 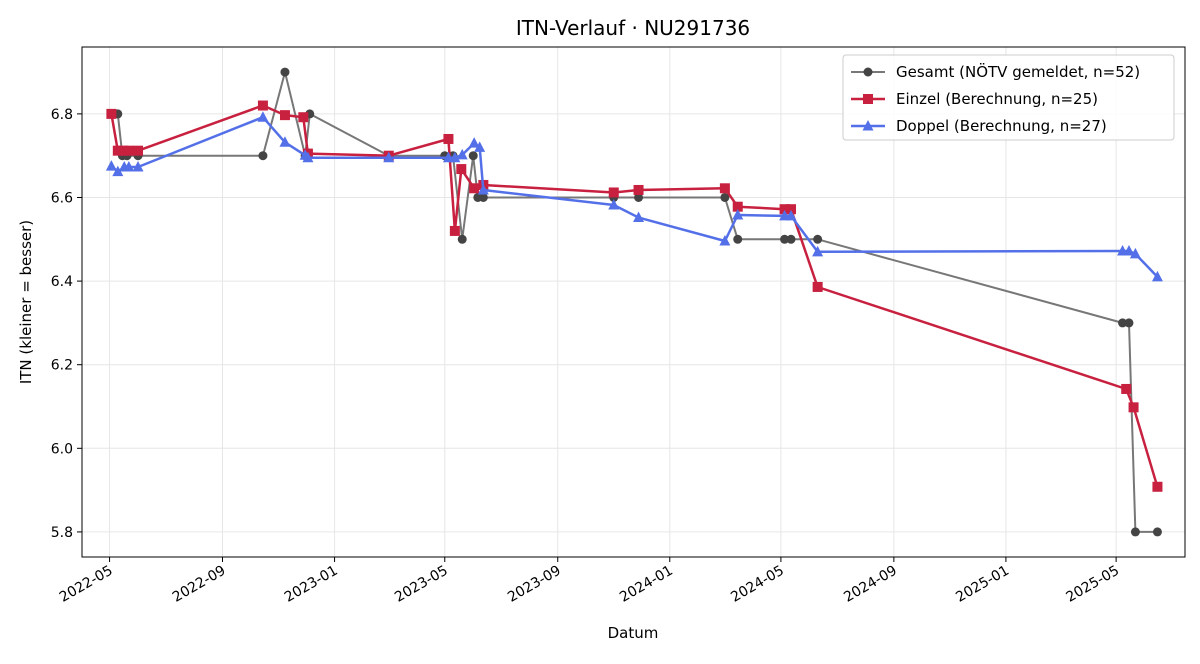 What do you see at coordinates (1018, 71) in the screenshot?
I see `legend-label: Gesamt (NÖTV gemeldet, n=52)` at bounding box center [1018, 71].